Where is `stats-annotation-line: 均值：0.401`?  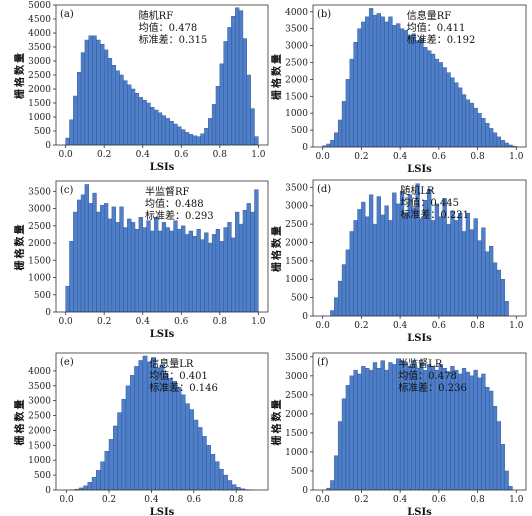
stats-annotation-line: 均值：0.401 is located at coordinates (178, 375).